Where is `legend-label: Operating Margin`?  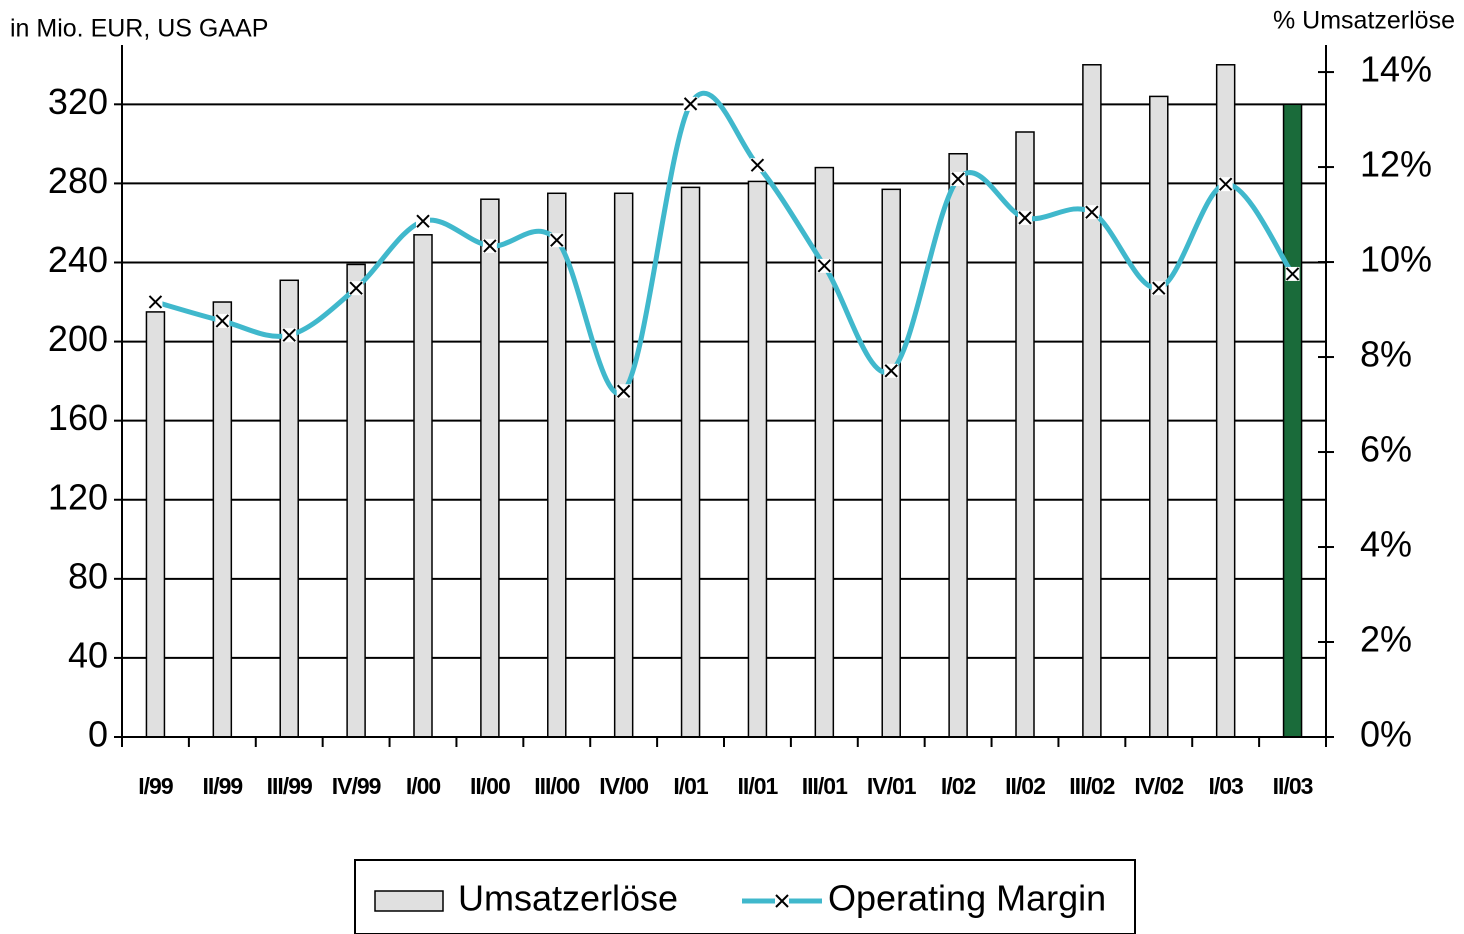 legend-label: Operating Margin is located at coordinates (967, 898).